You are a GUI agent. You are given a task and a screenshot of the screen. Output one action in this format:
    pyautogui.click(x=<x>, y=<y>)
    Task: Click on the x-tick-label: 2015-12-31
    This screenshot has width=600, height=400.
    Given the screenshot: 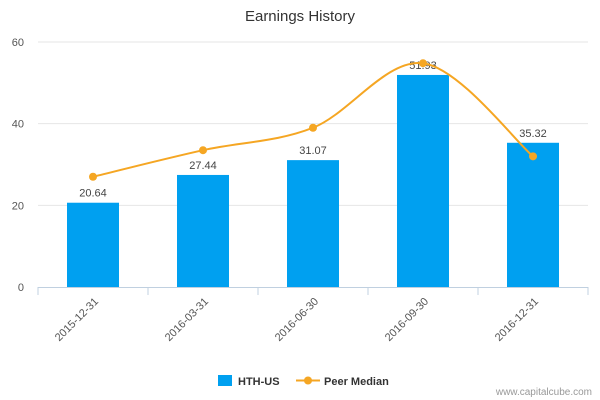 What is the action you would take?
    pyautogui.click(x=77, y=320)
    